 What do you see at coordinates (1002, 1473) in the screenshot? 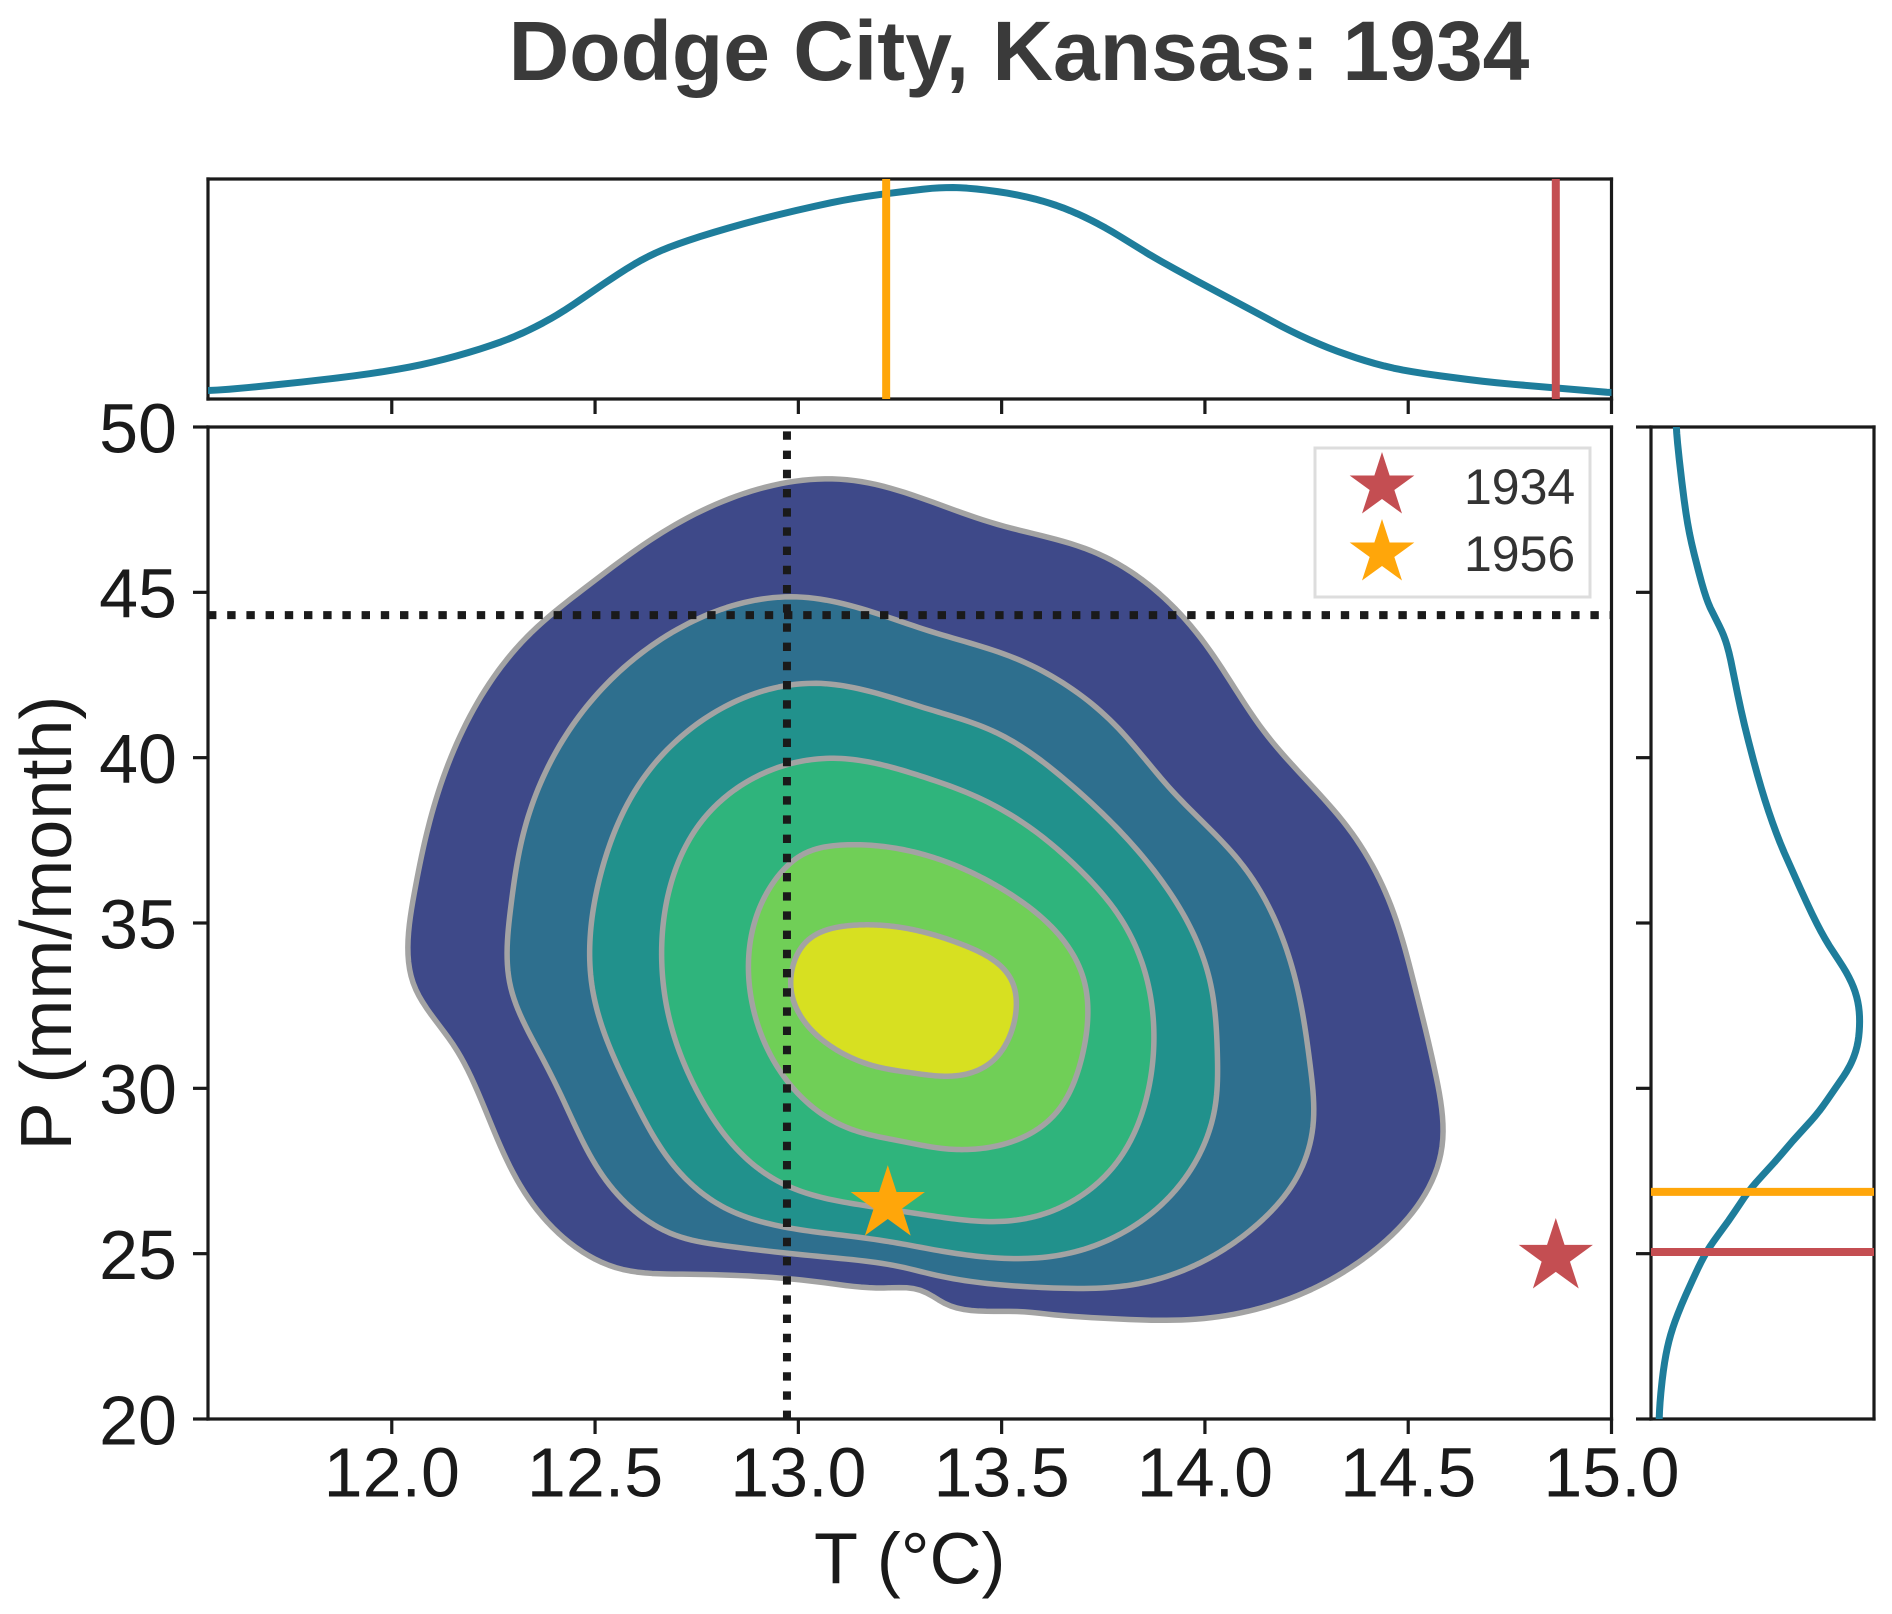
I see `svg-text: 13.5` at bounding box center [1002, 1473].